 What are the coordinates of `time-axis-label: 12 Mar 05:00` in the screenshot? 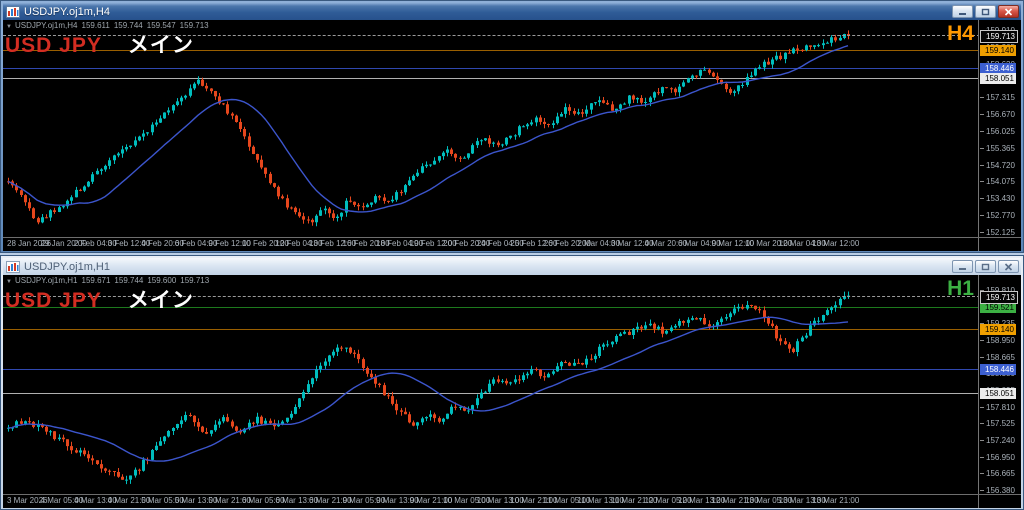 It's located at (668, 500).